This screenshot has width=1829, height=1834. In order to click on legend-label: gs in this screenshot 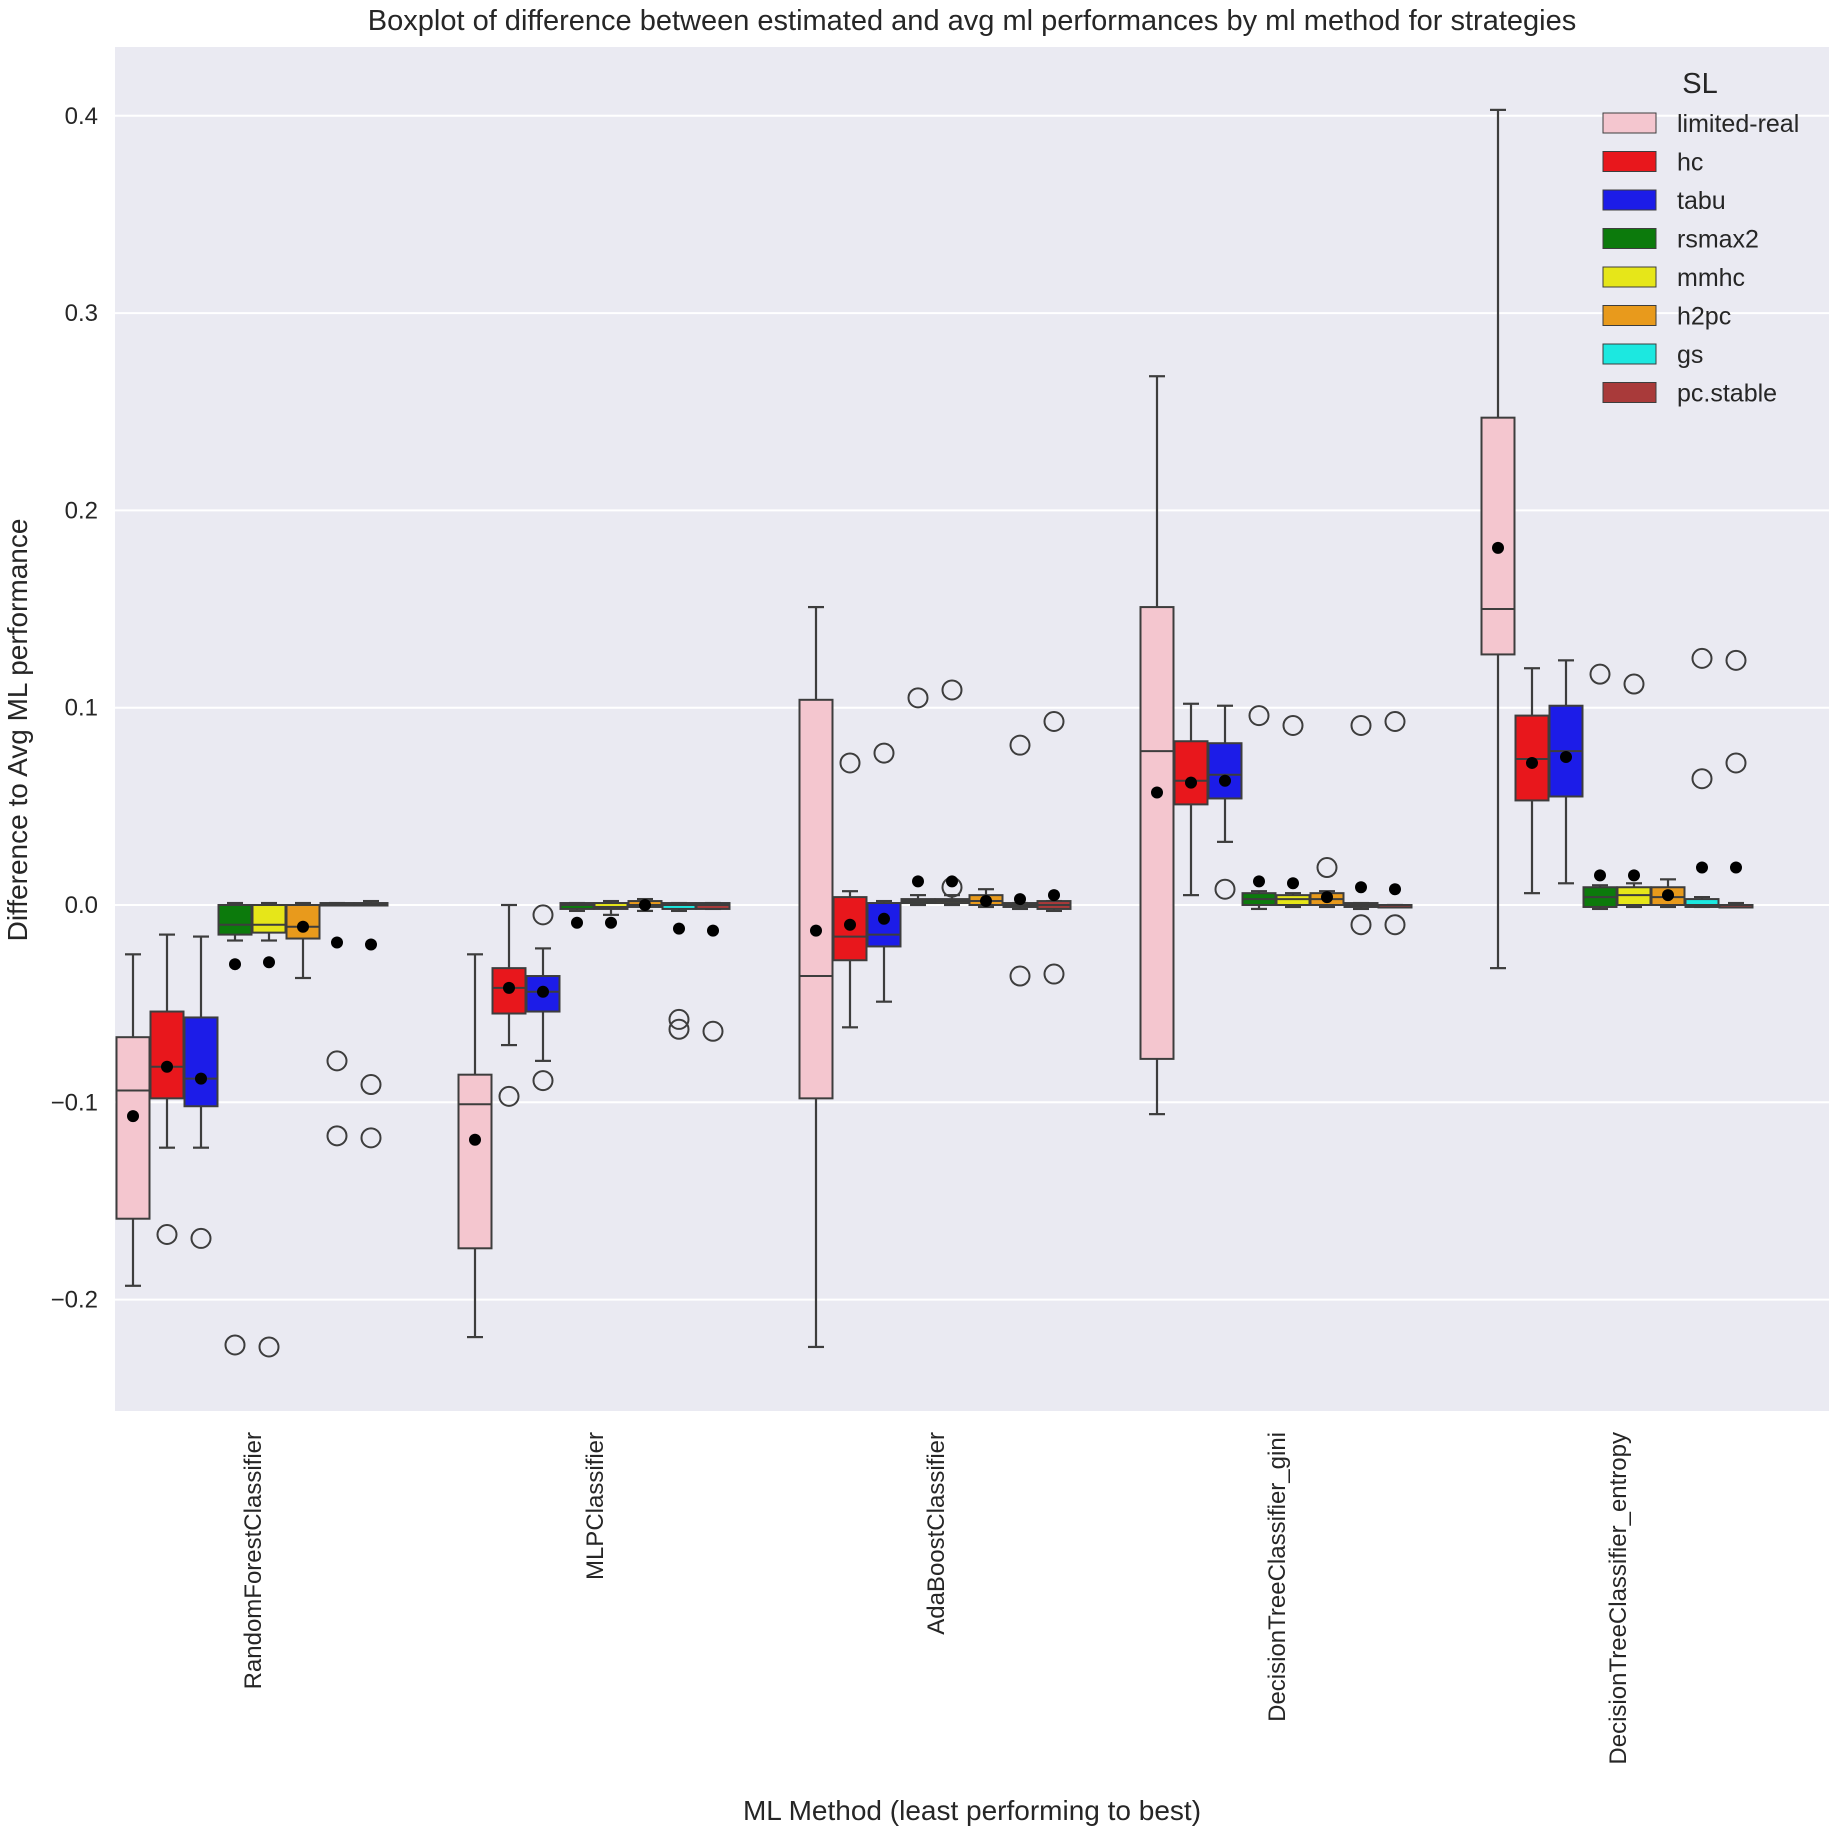, I will do `click(1690, 355)`.